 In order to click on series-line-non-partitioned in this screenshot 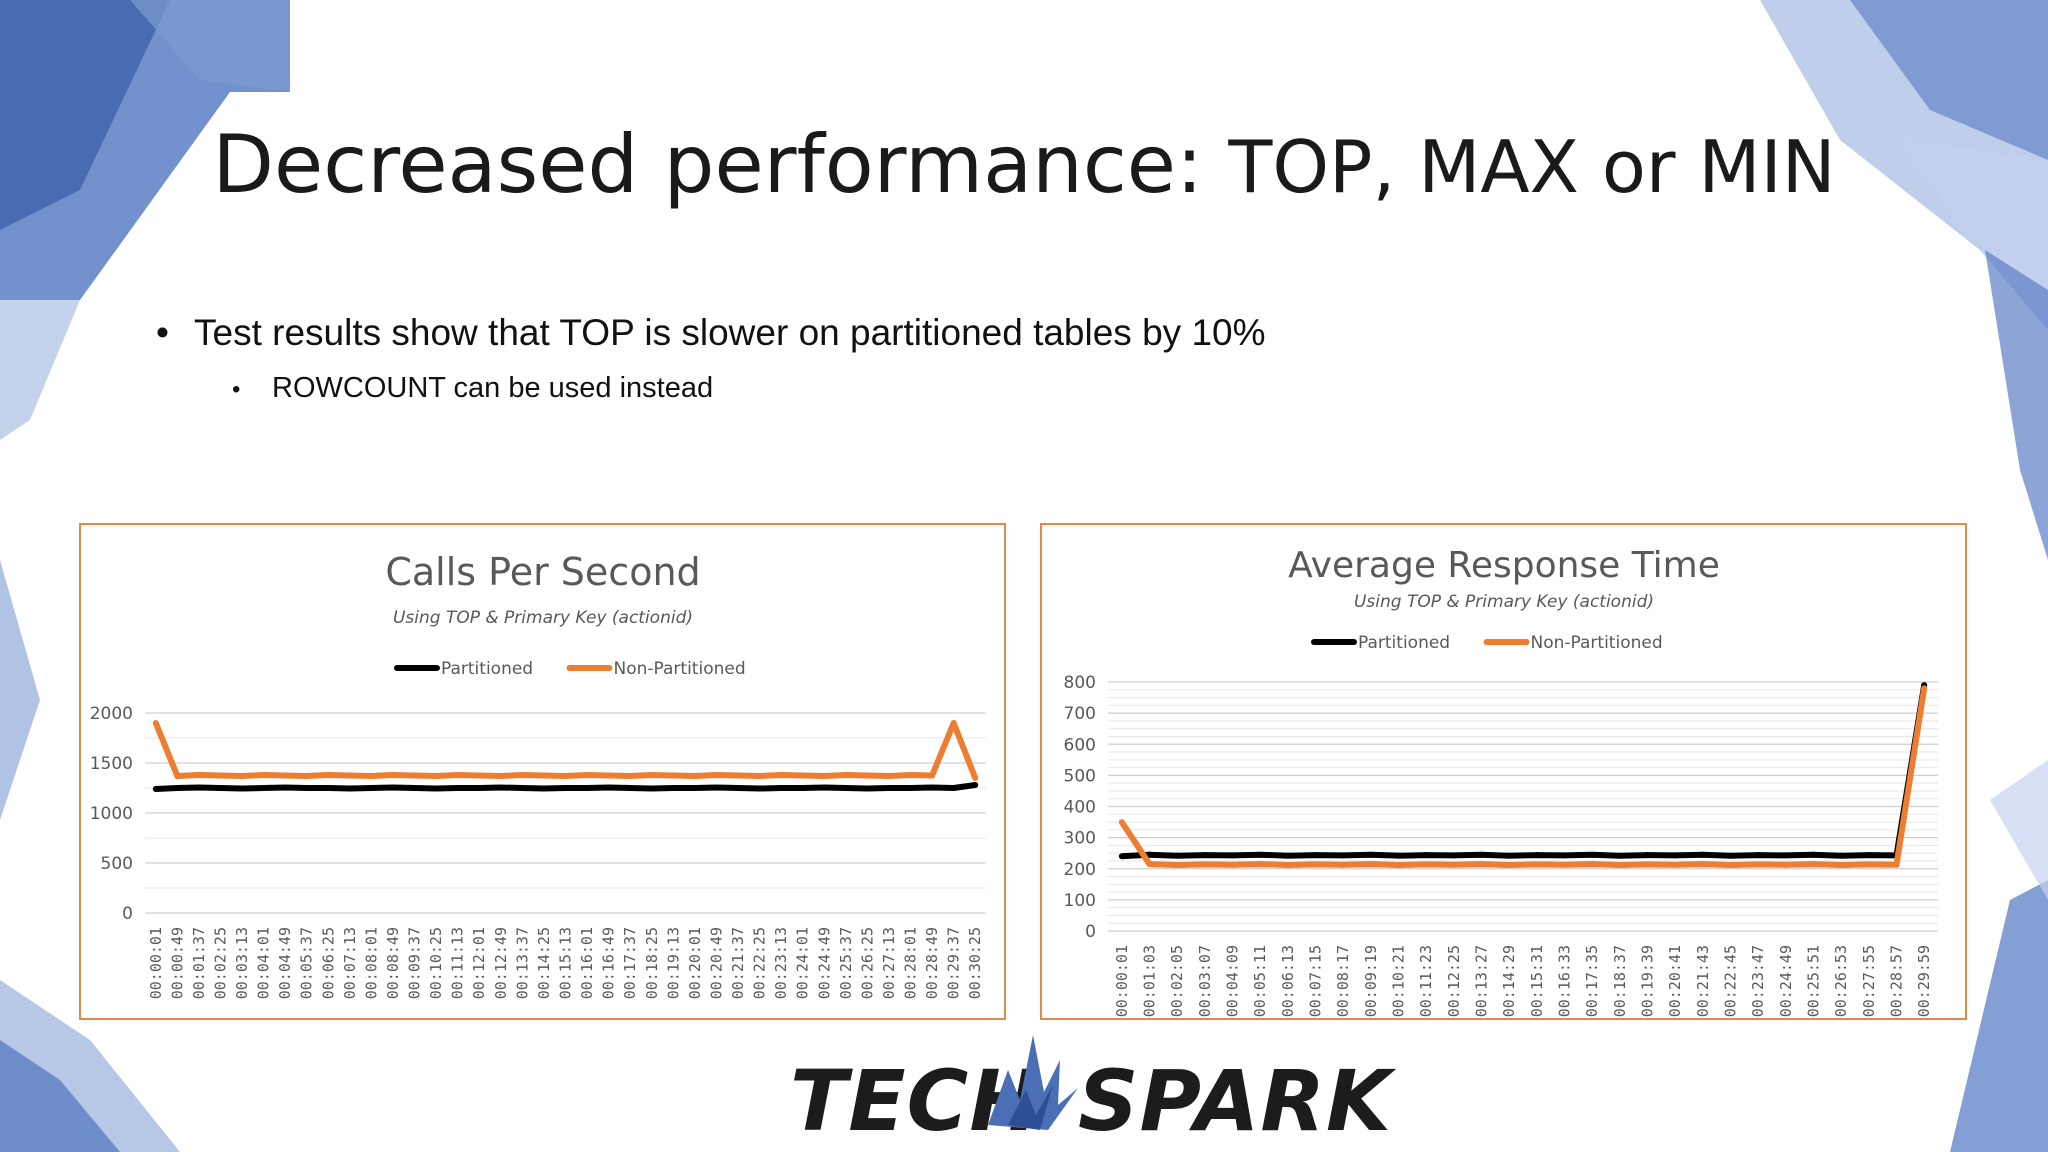, I will do `click(1523, 777)`.